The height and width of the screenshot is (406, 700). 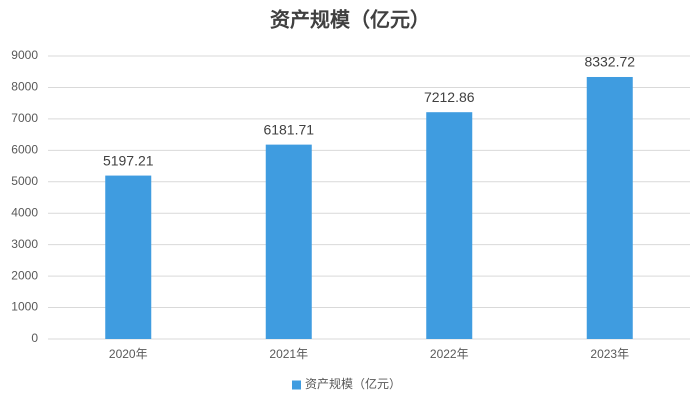 I want to click on y-tick-label: 8000, so click(x=24, y=87).